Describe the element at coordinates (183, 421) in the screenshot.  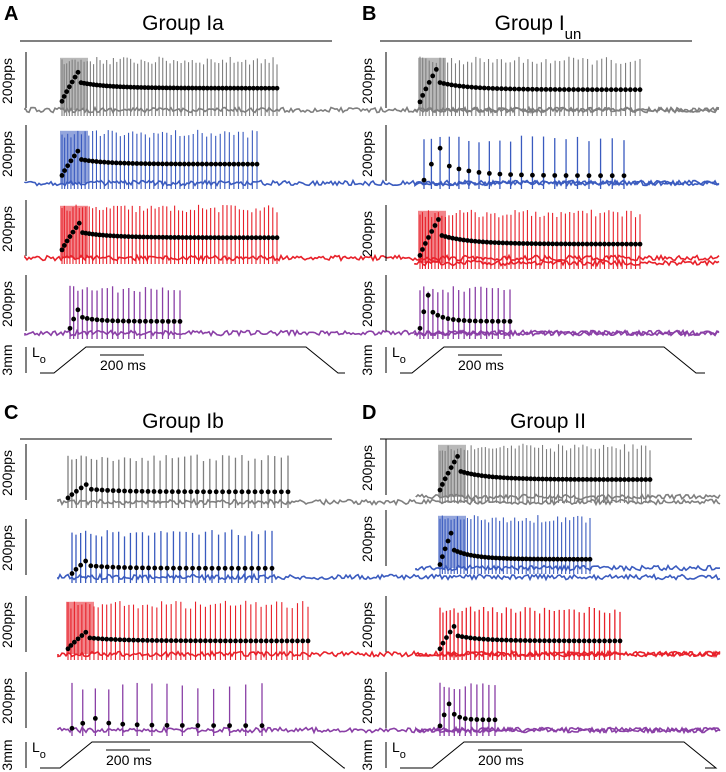
I see `panel-title: Group Ib` at that location.